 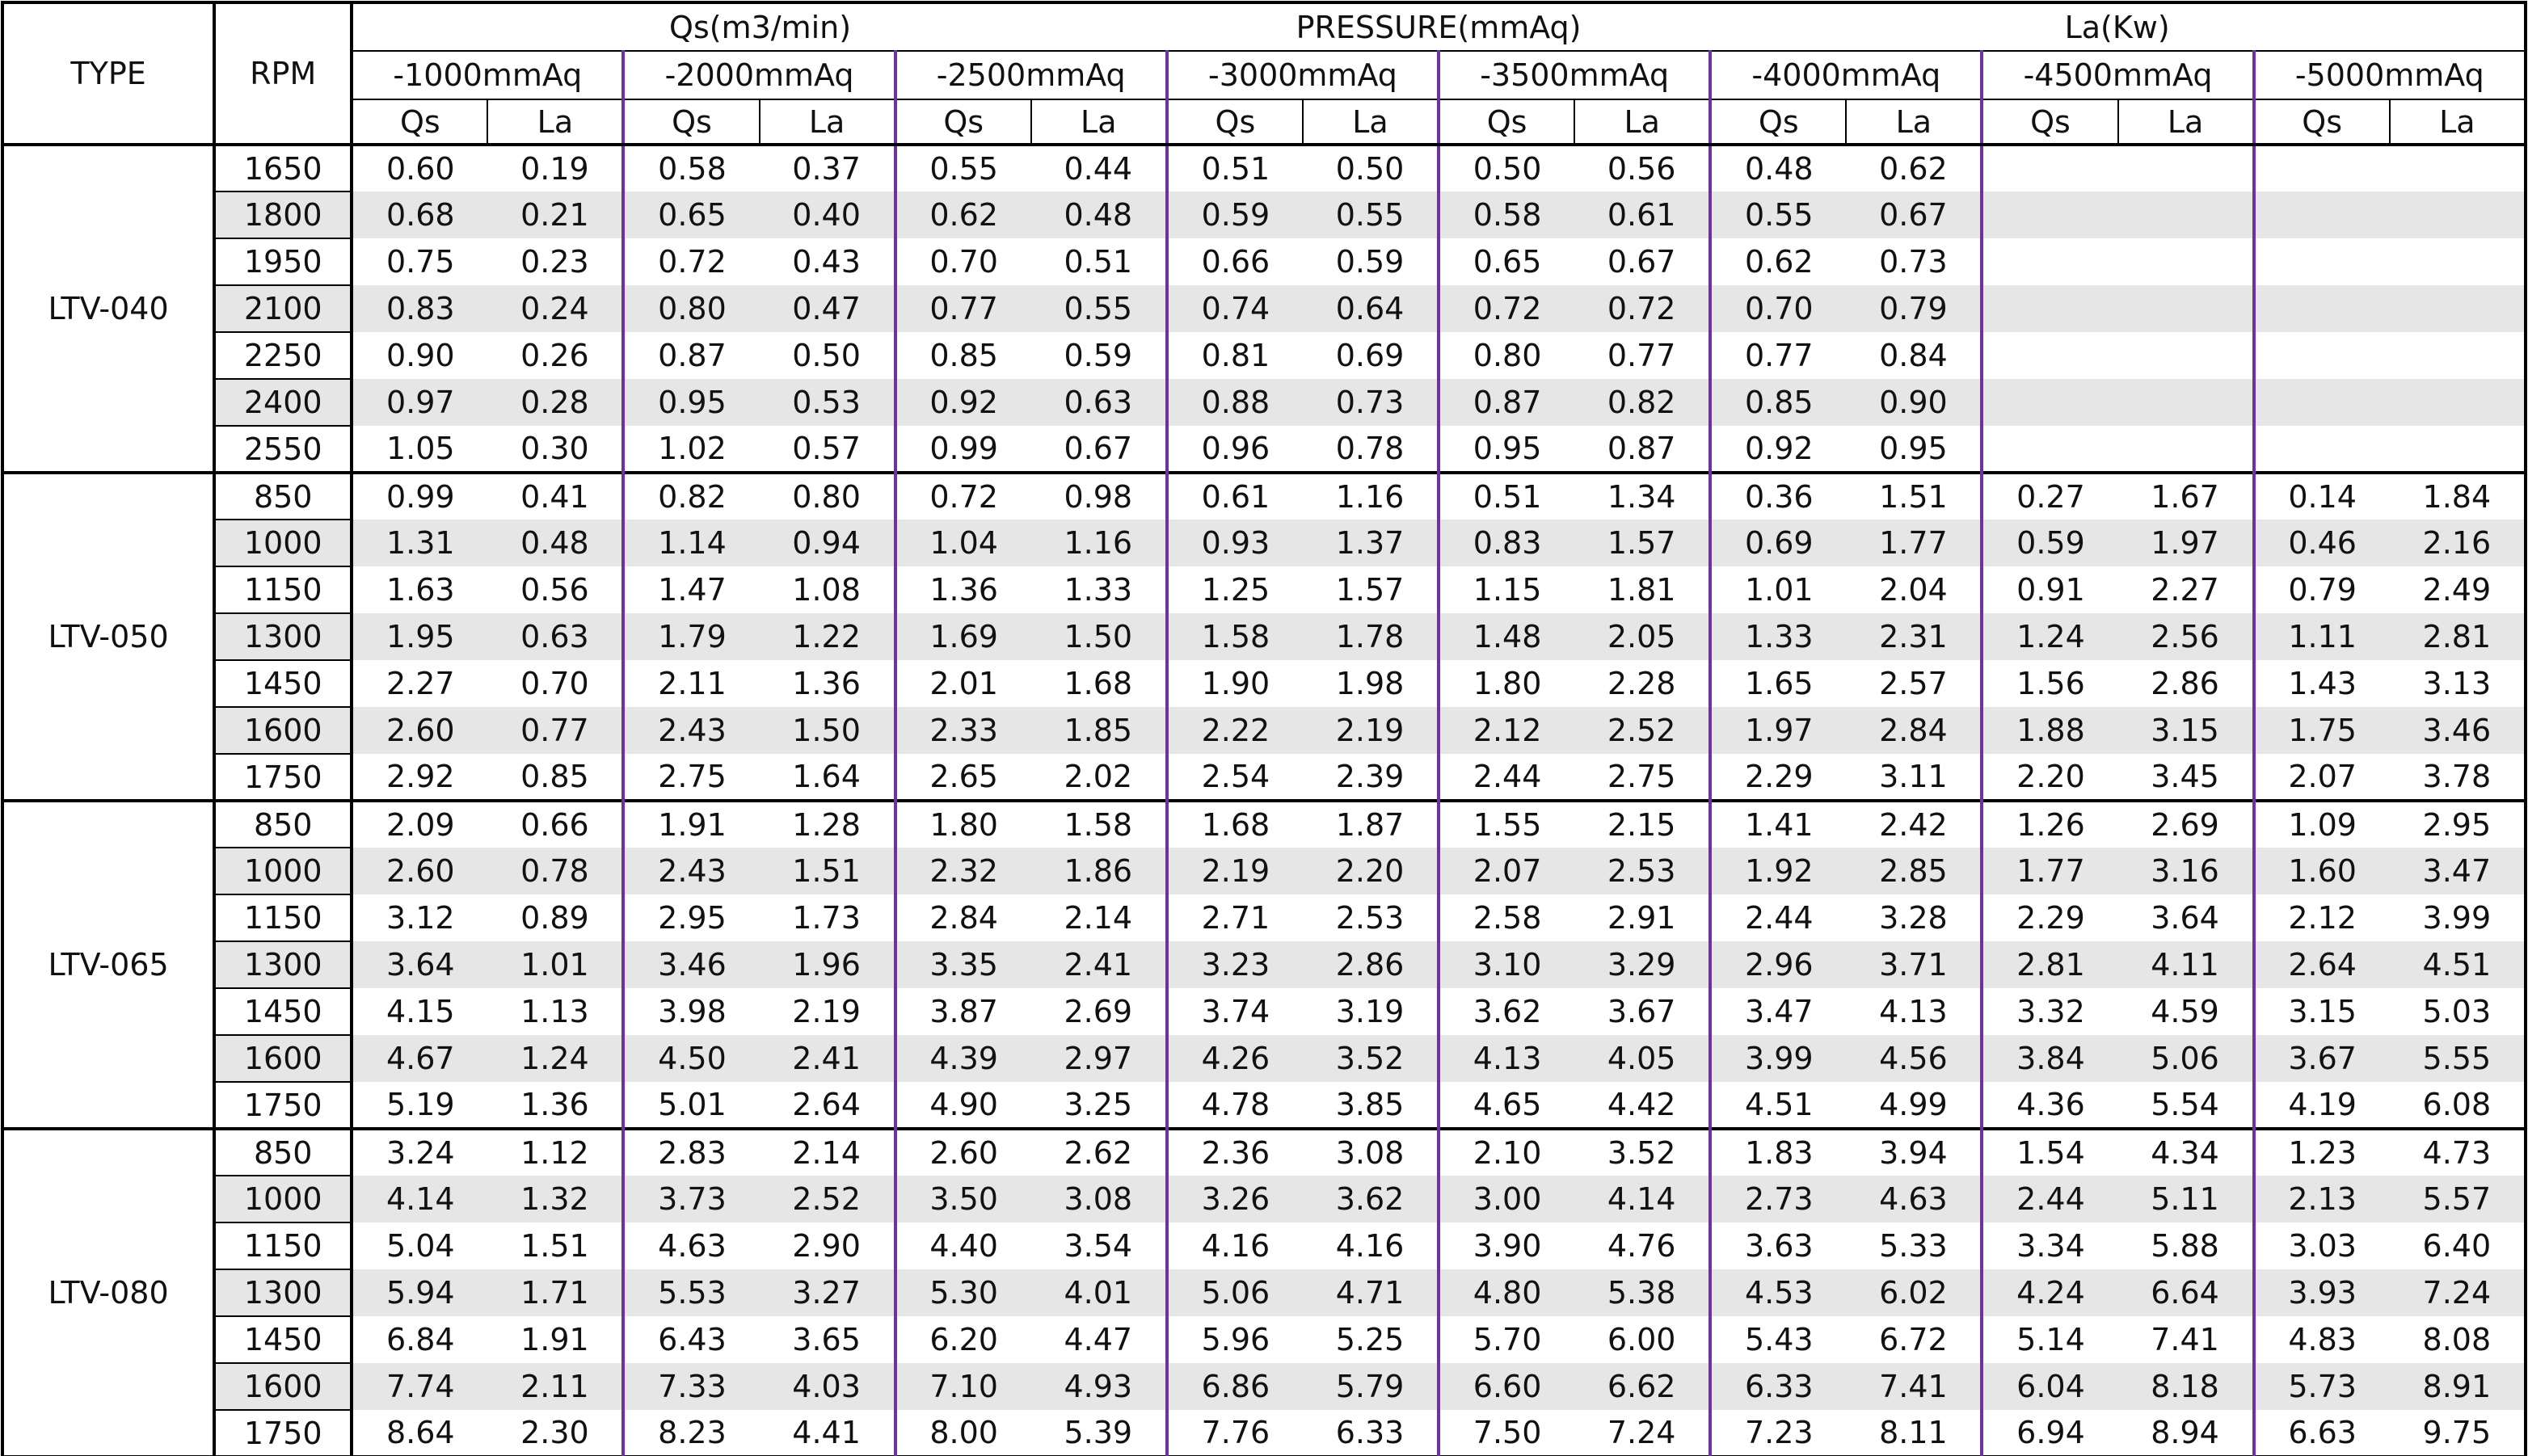 I want to click on value-cell: 0.65, so click(x=1506, y=262).